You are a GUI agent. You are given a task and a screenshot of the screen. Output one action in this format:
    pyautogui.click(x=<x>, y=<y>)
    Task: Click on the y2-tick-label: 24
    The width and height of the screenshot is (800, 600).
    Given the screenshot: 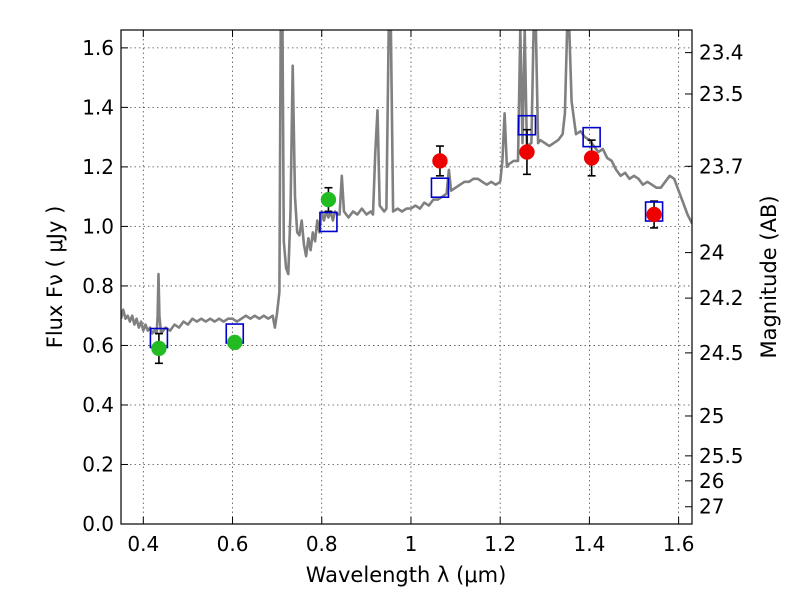 What is the action you would take?
    pyautogui.click(x=711, y=253)
    